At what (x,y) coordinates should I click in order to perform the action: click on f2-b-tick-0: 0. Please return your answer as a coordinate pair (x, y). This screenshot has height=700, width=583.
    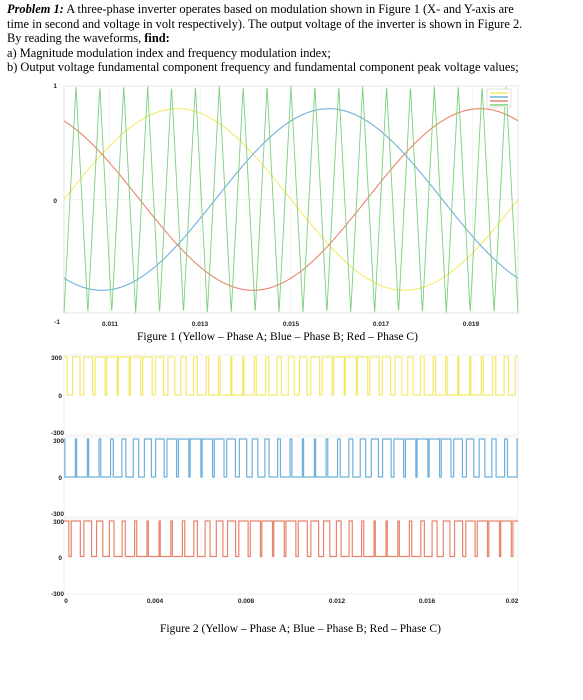
    Looking at the image, I should click on (60, 478).